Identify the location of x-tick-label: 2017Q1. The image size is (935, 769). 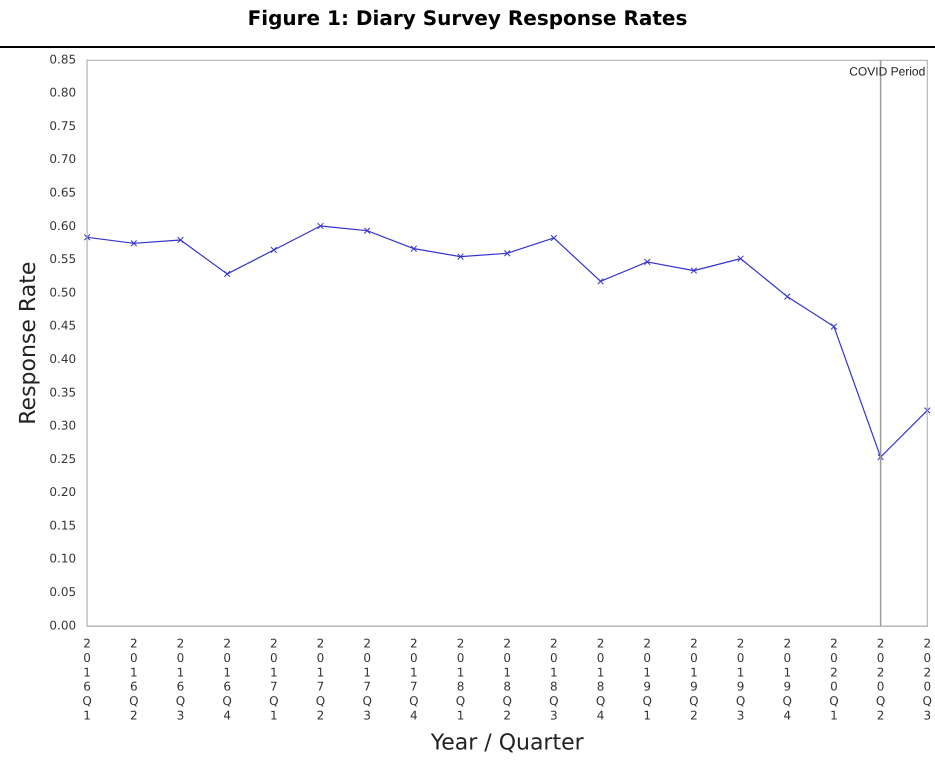
(274, 679).